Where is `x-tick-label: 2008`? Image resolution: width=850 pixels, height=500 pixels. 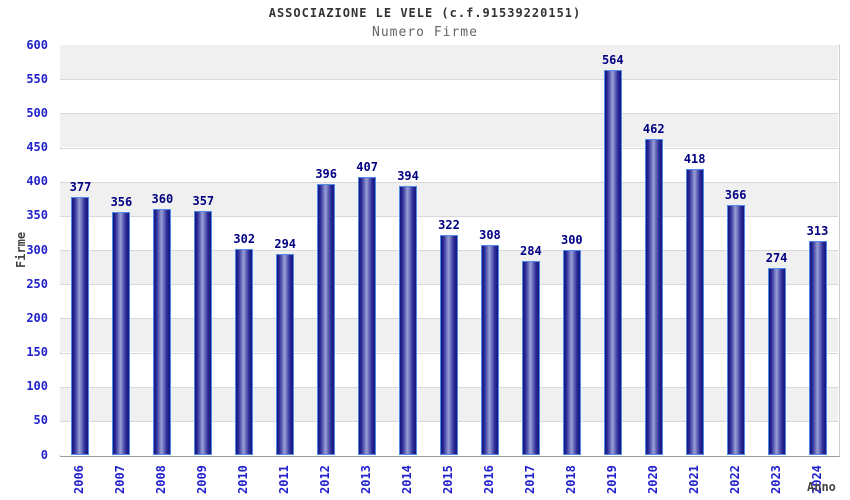 x-tick-label: 2008 is located at coordinates (161, 479).